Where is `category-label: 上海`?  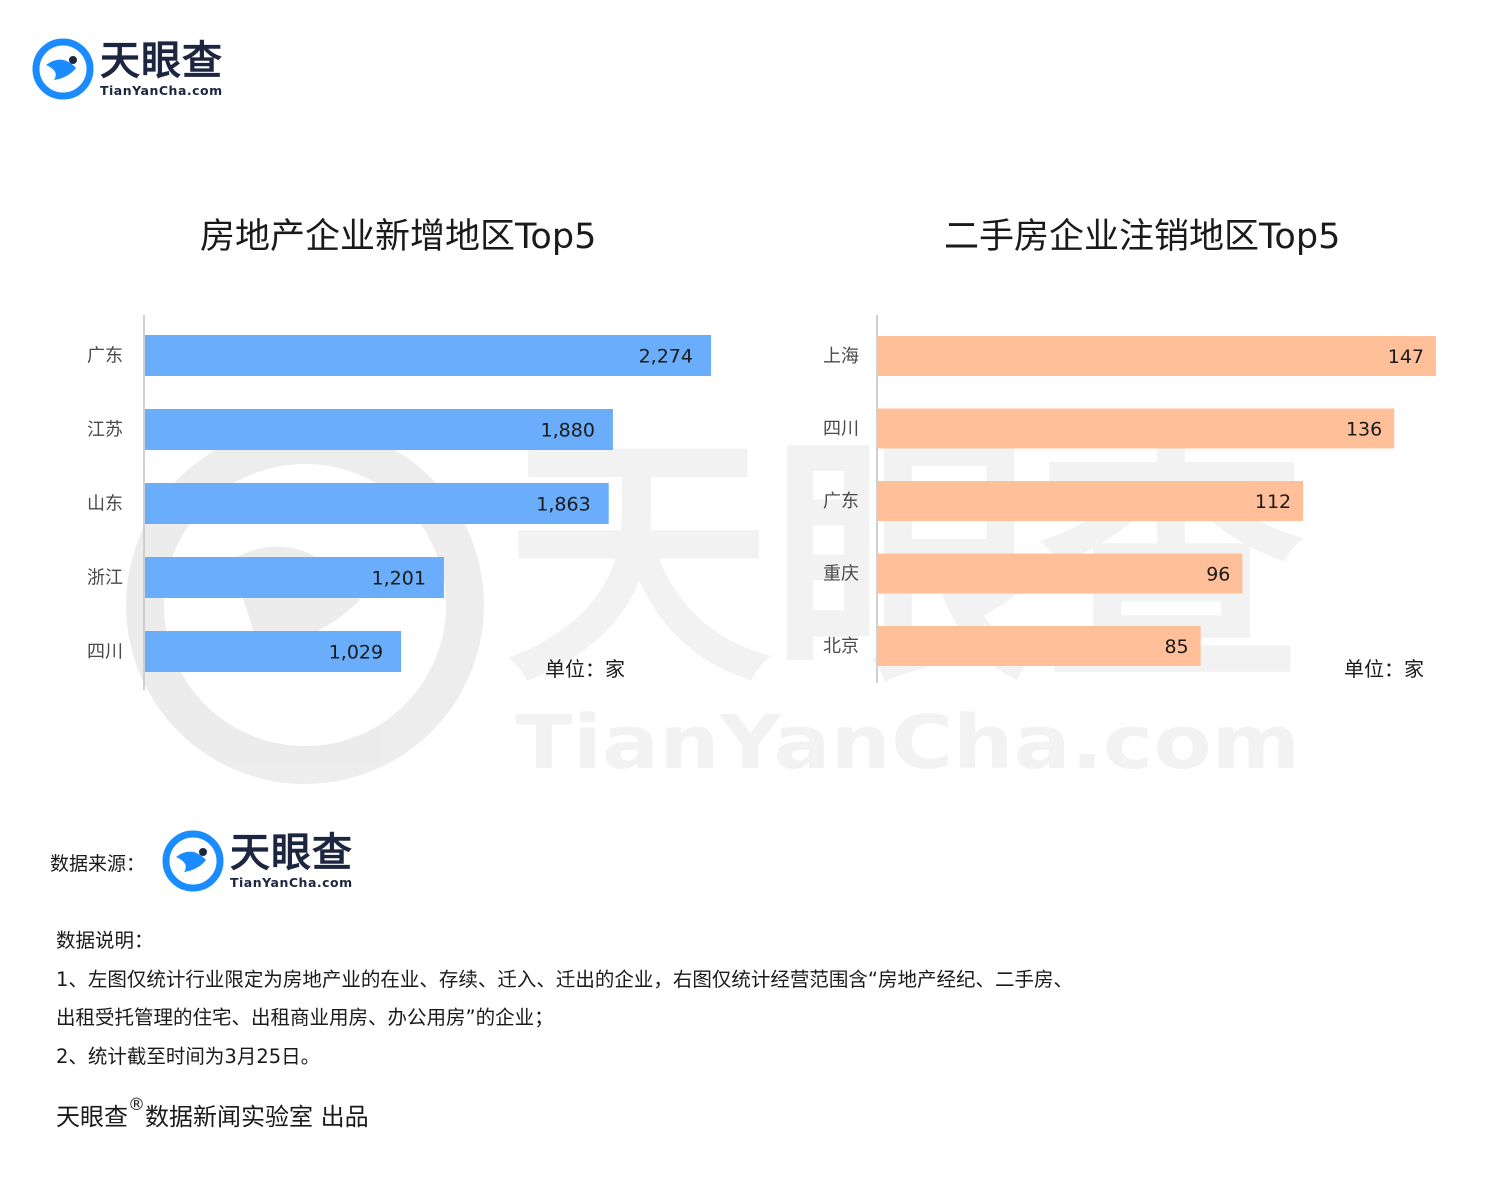
category-label: 上海 is located at coordinates (841, 356).